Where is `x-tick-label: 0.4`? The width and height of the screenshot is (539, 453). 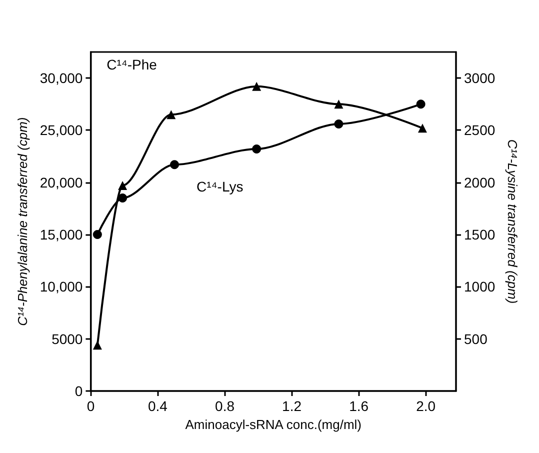
x-tick-label: 0.4 is located at coordinates (158, 406).